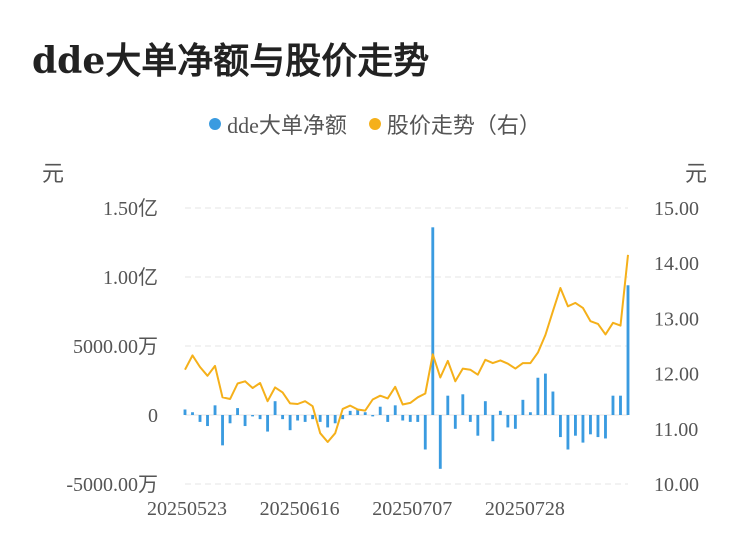 This screenshot has height=558, width=750. Describe the element at coordinates (676, 264) in the screenshot. I see `right-tick-label: 14.00` at that location.